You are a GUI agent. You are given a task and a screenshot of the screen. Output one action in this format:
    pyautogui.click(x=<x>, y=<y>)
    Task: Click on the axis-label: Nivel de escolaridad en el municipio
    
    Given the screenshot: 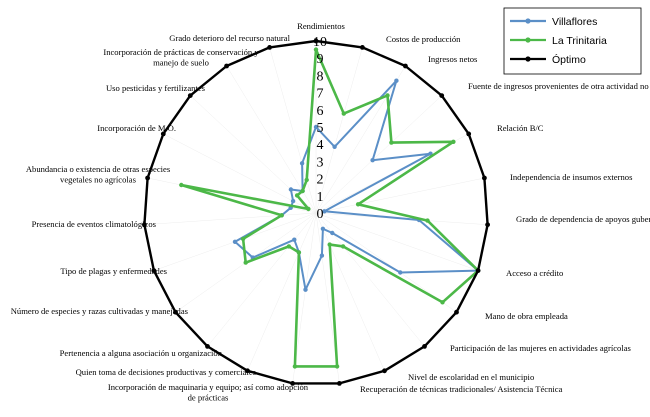 What is the action you would take?
    pyautogui.click(x=471, y=377)
    